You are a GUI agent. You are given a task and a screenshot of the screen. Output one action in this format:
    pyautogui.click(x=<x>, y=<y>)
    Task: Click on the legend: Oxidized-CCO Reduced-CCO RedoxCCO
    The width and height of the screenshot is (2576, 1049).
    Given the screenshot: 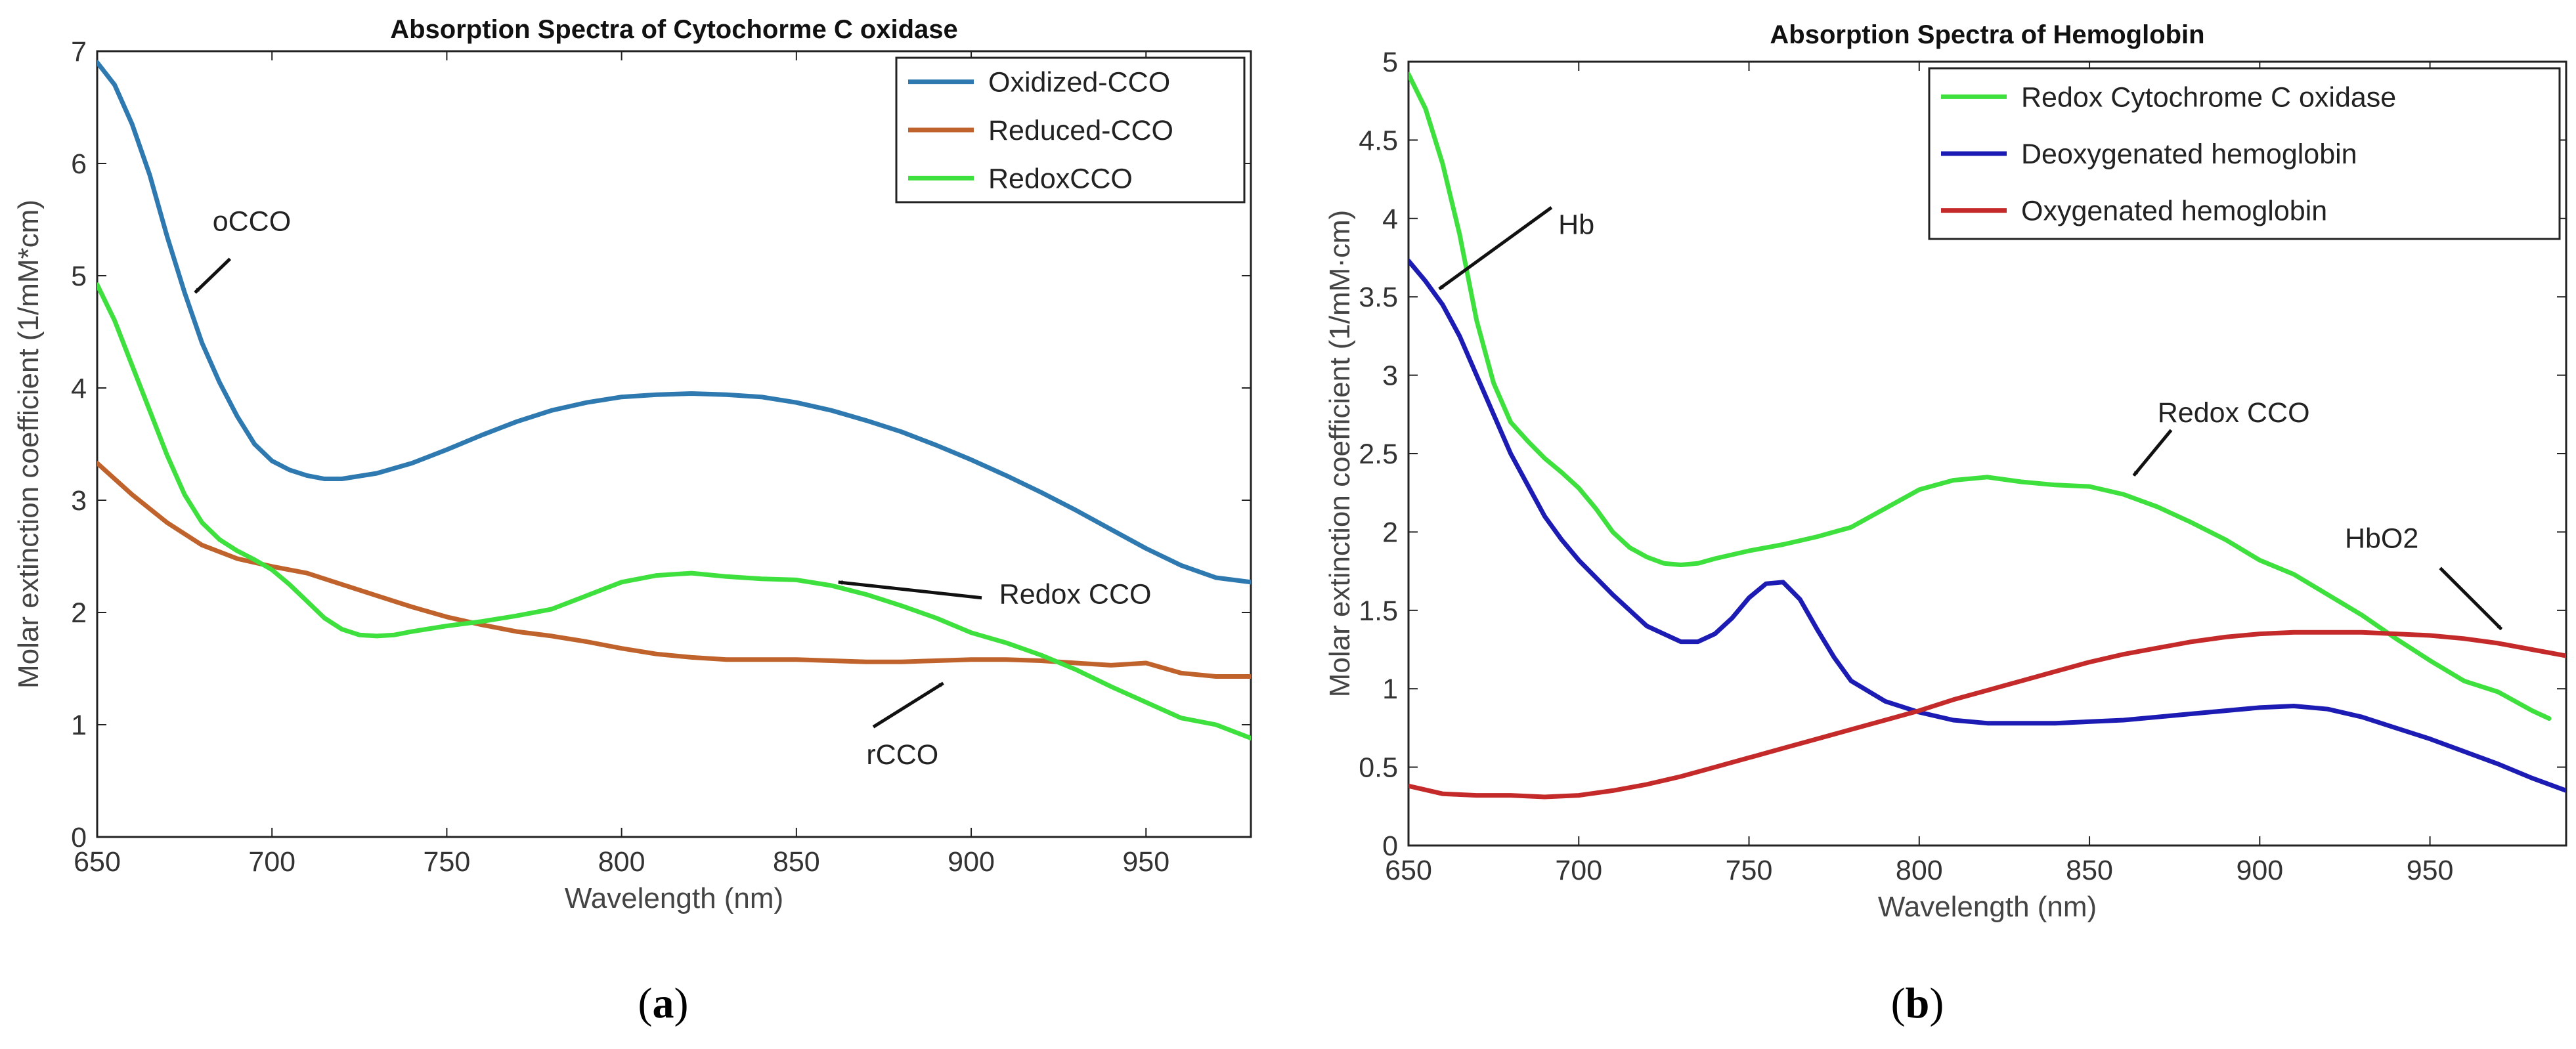 What is the action you would take?
    pyautogui.click(x=1070, y=129)
    